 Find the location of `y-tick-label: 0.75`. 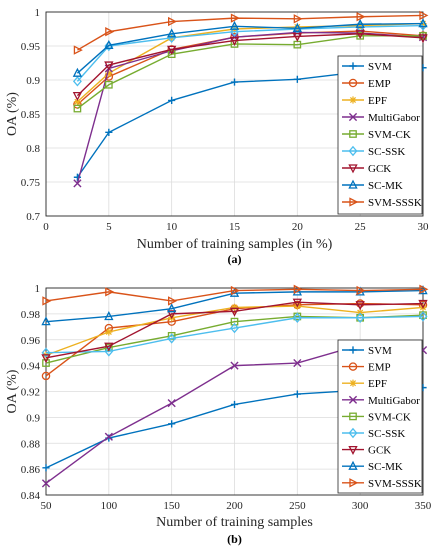

y-tick-label: 0.75 is located at coordinates (31, 183).